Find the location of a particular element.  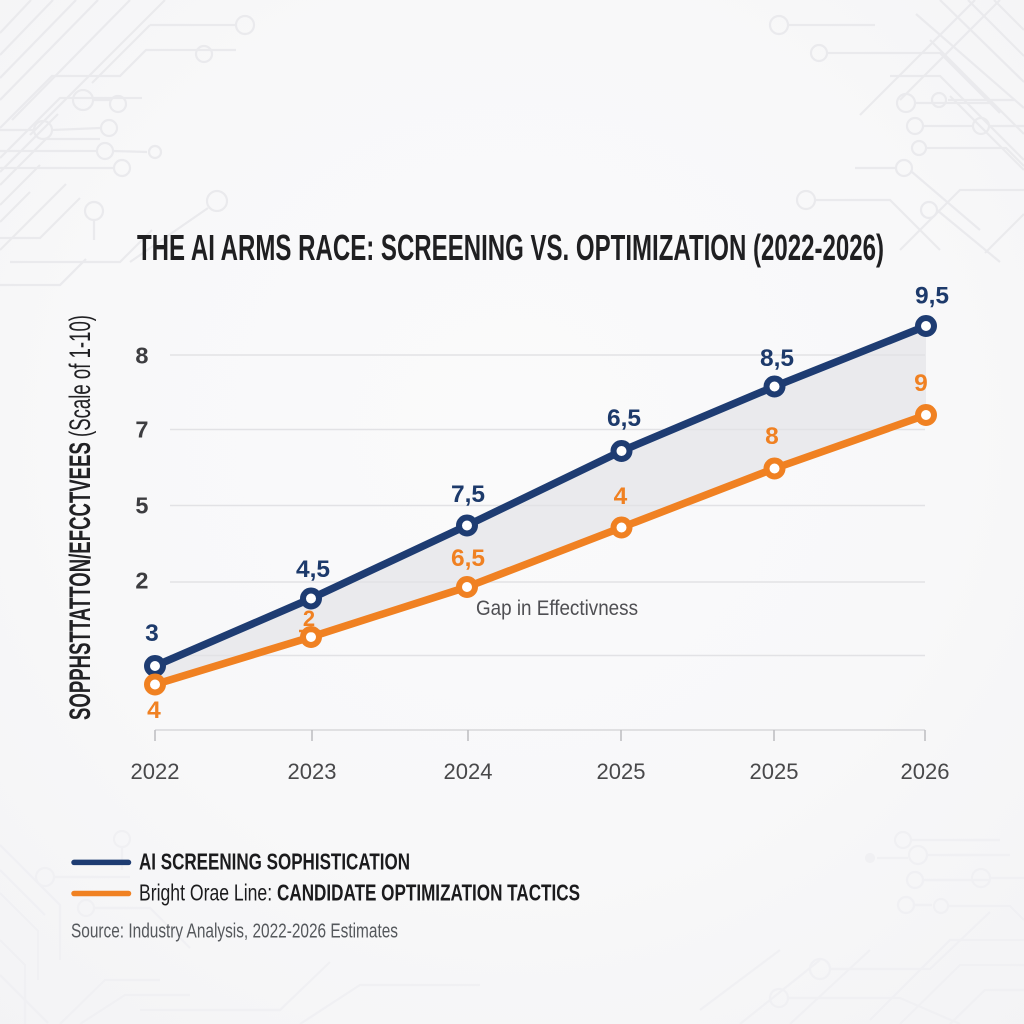

svg-text: 4,5 is located at coordinates (313, 569).